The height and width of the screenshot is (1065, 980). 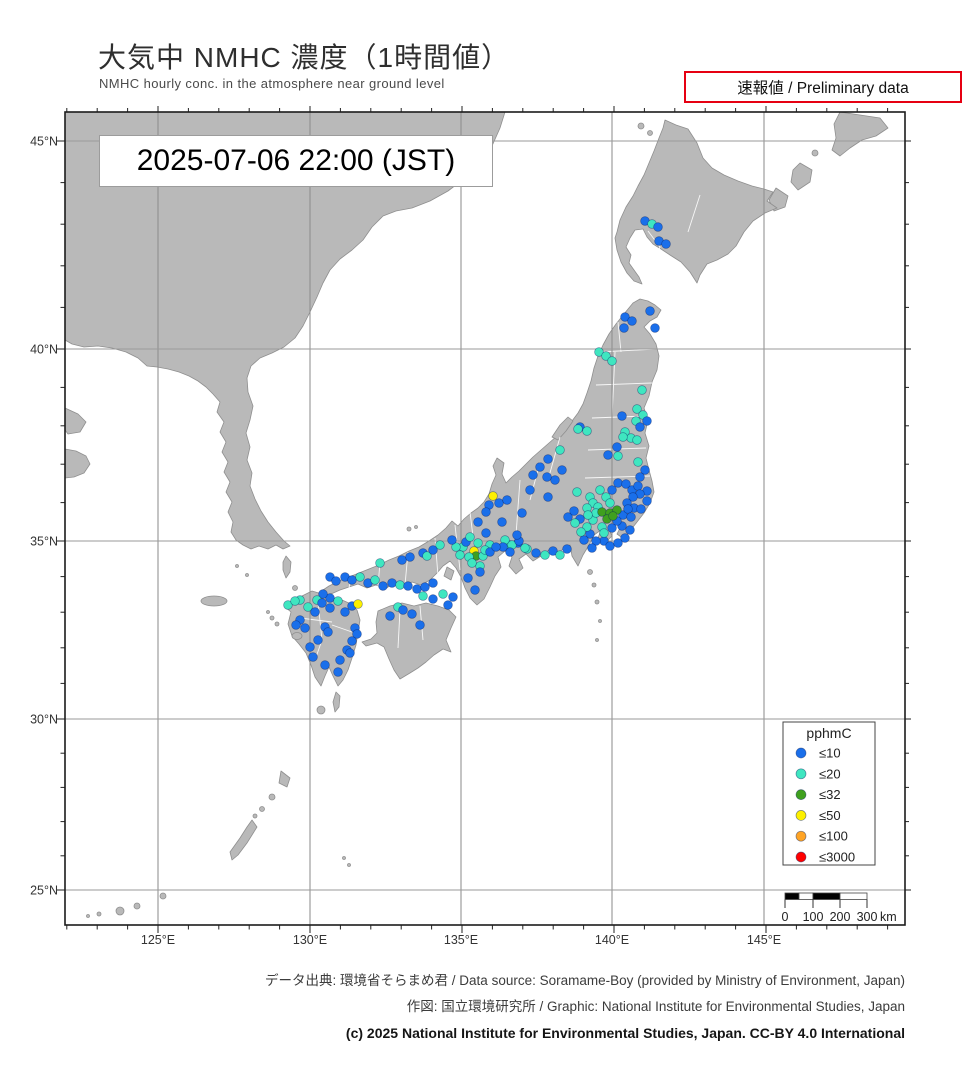 I want to click on land-daito1, so click(x=344, y=858).